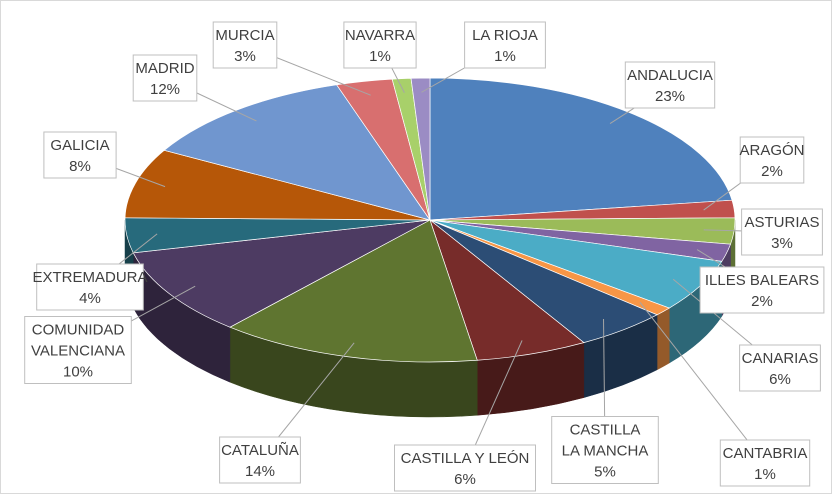 This screenshot has height=494, width=832. What do you see at coordinates (605, 430) in the screenshot?
I see `category-label: CASTILLA` at bounding box center [605, 430].